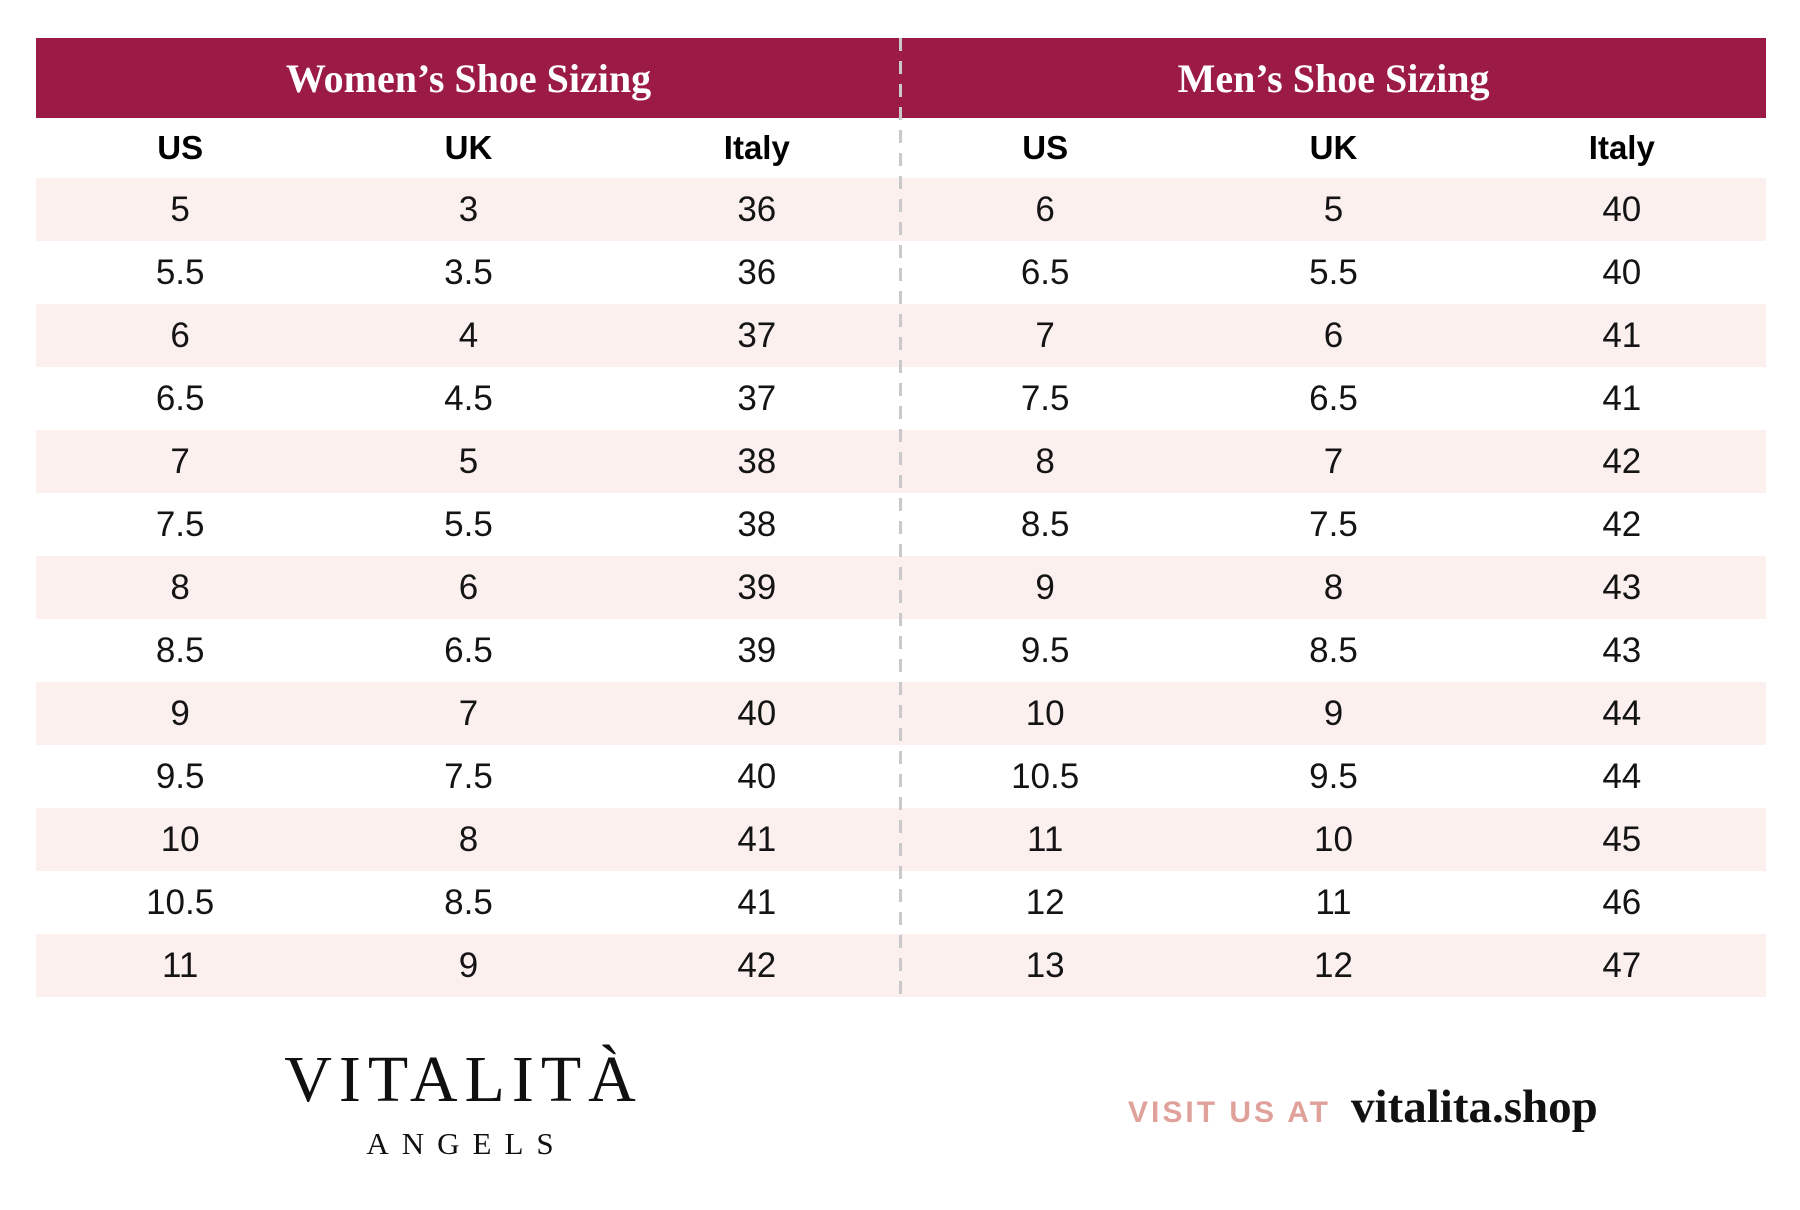 This screenshot has width=1800, height=1210. What do you see at coordinates (466, 1143) in the screenshot?
I see `brand-subtitle: ANGELS` at bounding box center [466, 1143].